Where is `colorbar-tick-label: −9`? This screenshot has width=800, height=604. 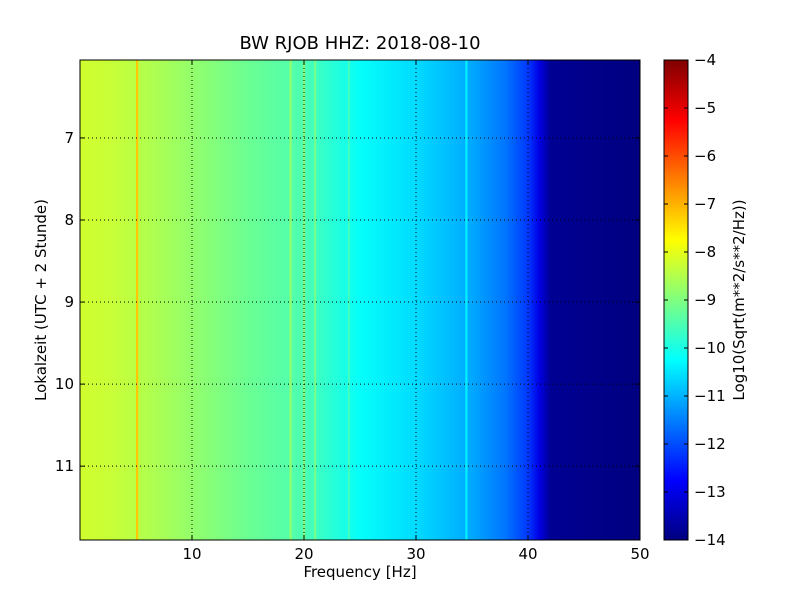 colorbar-tick-label: −9 is located at coordinates (705, 300).